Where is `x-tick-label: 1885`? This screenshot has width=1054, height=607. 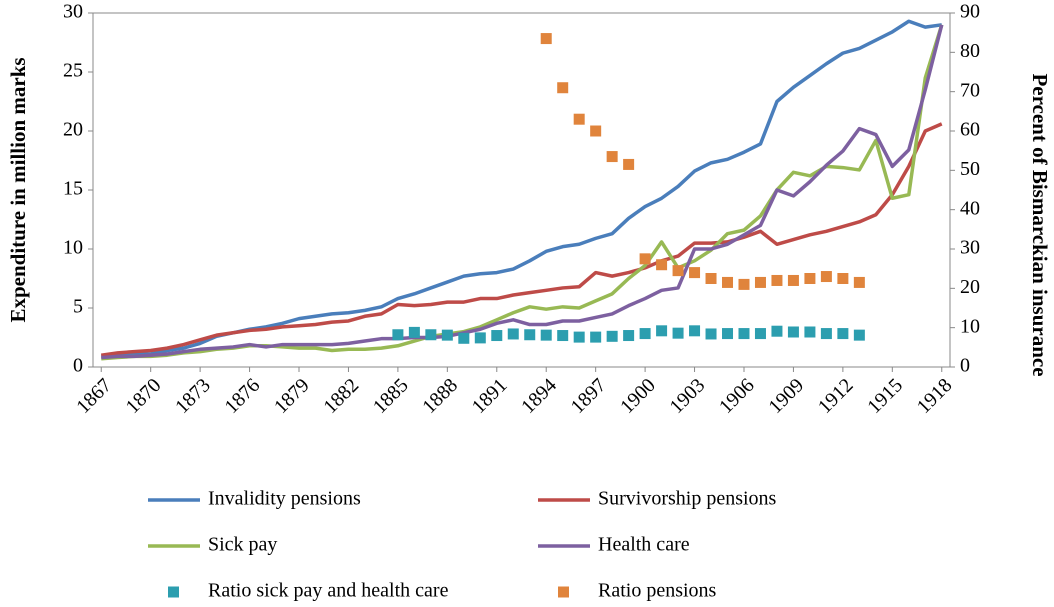
x-tick-label: 1885 is located at coordinates (391, 396).